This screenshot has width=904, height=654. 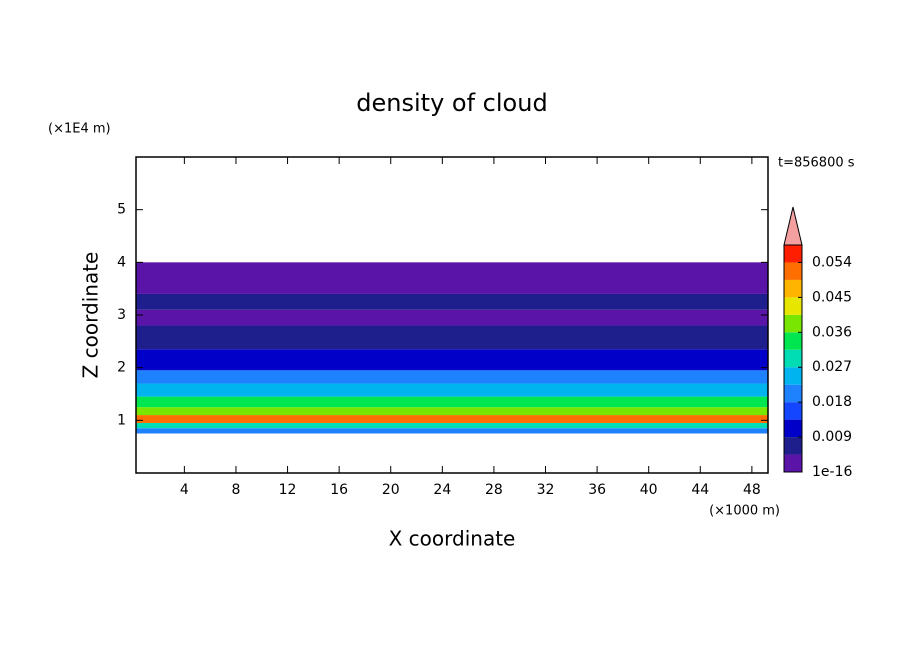 What do you see at coordinates (288, 490) in the screenshot?
I see `x-tick-label: 12` at bounding box center [288, 490].